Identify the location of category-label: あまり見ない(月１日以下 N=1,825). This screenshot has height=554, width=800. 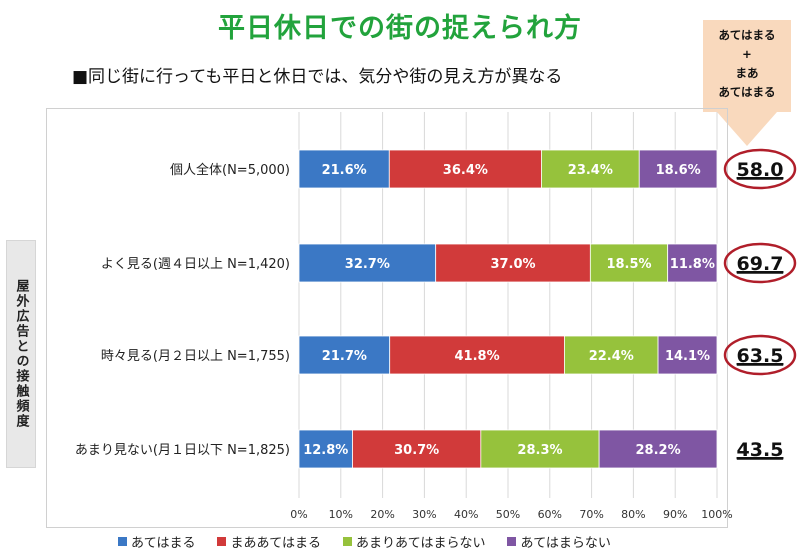
(182, 450).